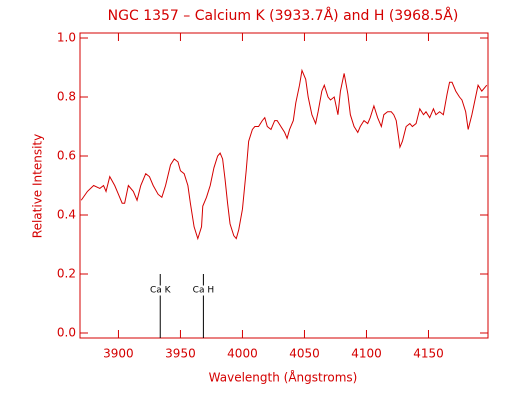  I want to click on y-tick-label: 0.8, so click(66, 97).